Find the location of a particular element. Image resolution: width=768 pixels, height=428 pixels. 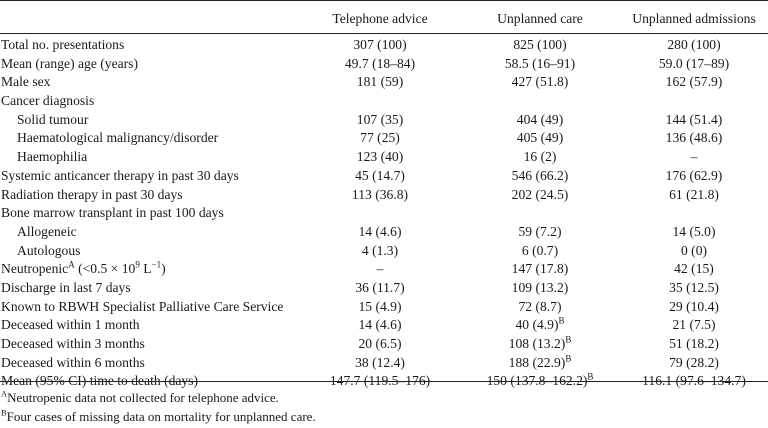

row-label-text: Discharge in last 7 days is located at coordinates (66, 287).